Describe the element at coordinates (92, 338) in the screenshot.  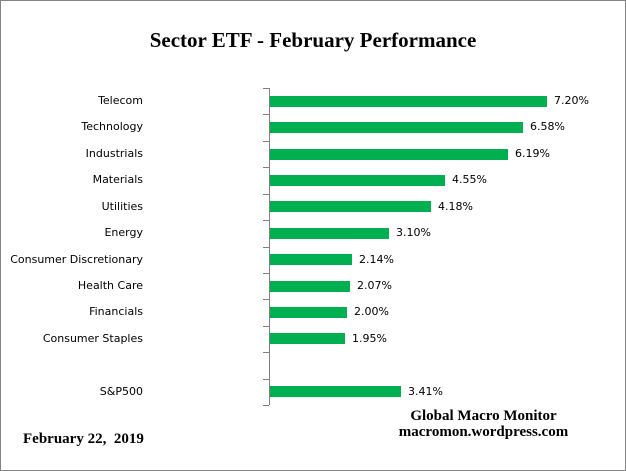
I see `category-label: Consumer Staples` at that location.